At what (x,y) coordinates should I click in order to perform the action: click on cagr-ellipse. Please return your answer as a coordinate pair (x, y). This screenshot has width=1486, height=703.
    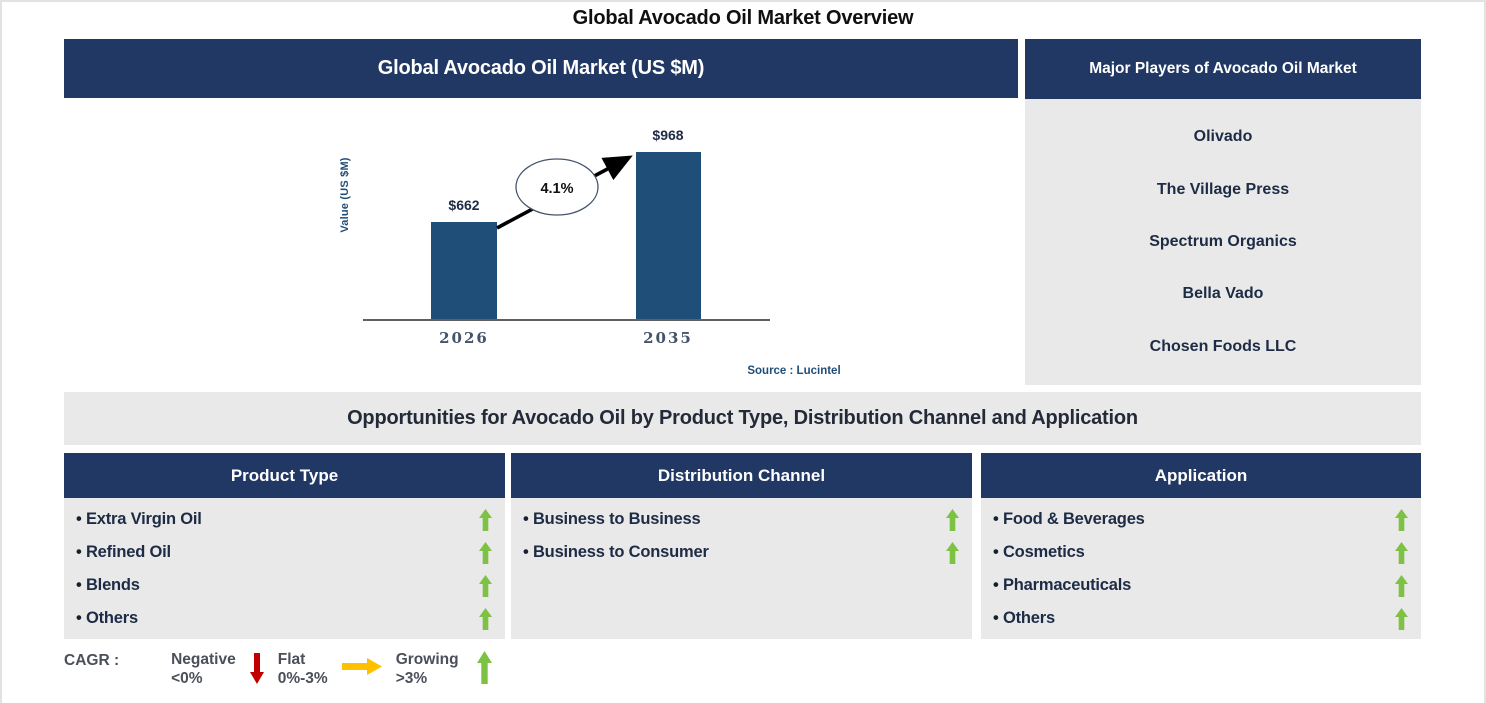
    Looking at the image, I should click on (557, 187).